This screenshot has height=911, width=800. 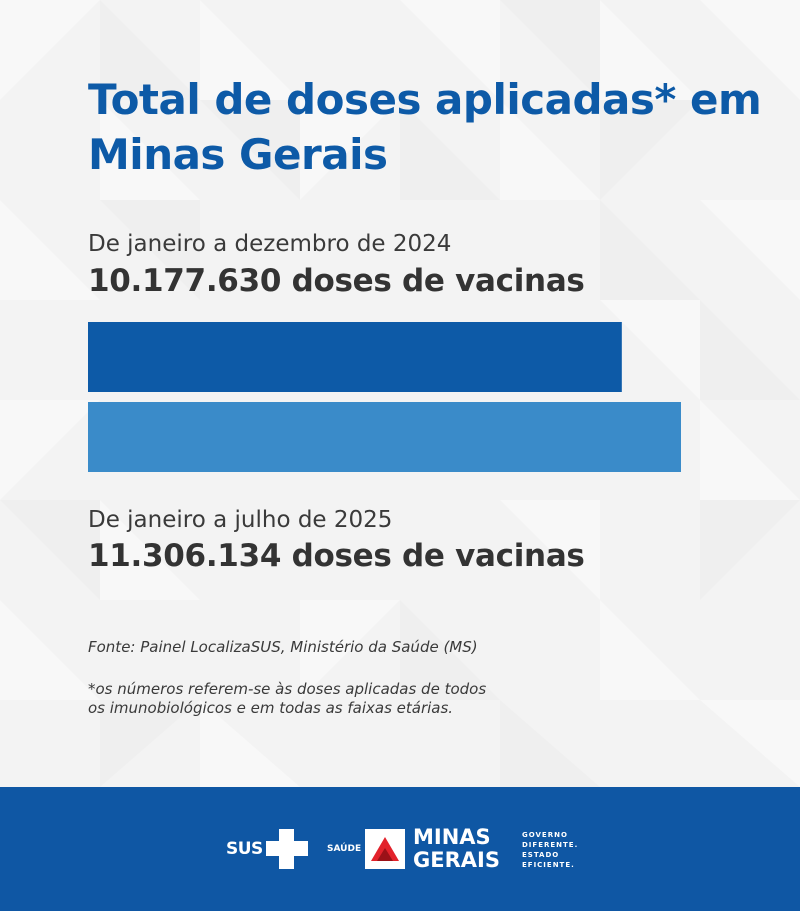 I want to click on government-slogan: GOVERNO DIFERENTE. ESTADO EFICIENTE., so click(x=550, y=850).